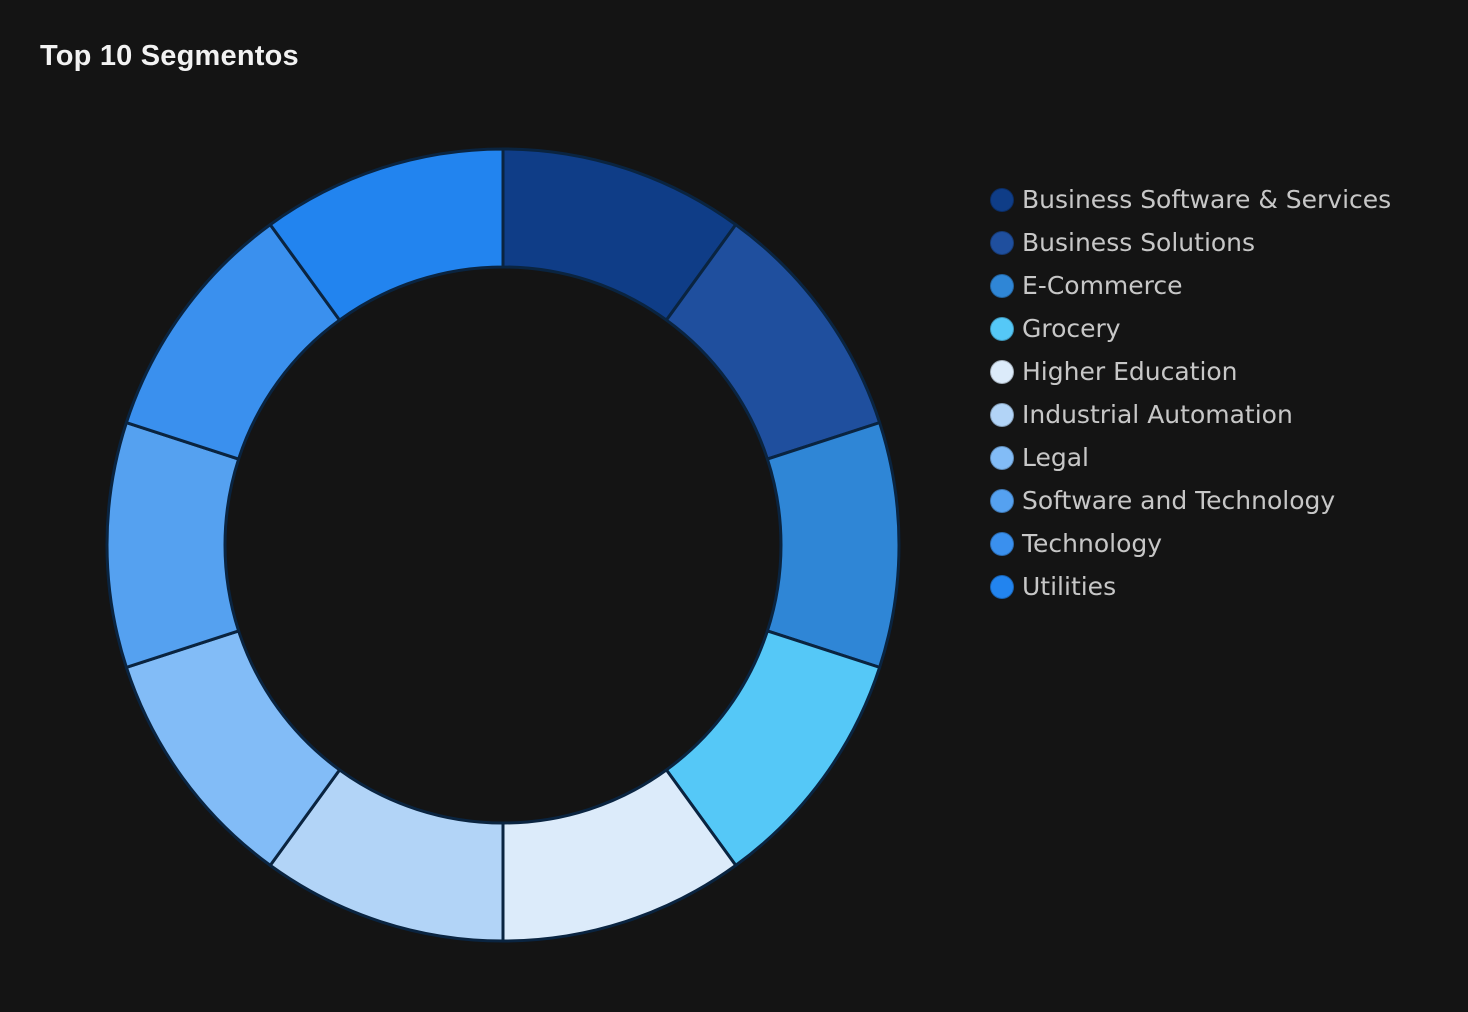 The height and width of the screenshot is (1012, 1468). I want to click on legend-item-legal: Legal, so click(1190, 457).